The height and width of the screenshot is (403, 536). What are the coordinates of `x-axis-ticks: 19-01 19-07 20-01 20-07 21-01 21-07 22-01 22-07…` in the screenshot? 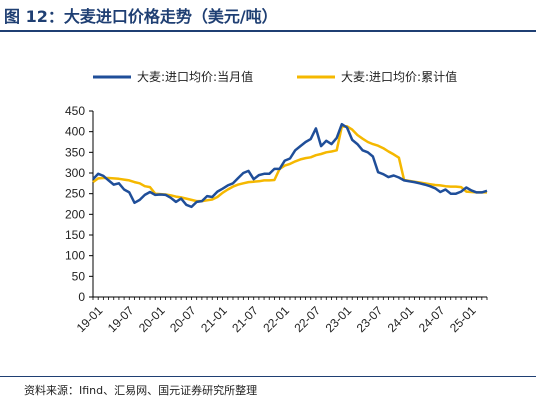 It's located at (281, 316).